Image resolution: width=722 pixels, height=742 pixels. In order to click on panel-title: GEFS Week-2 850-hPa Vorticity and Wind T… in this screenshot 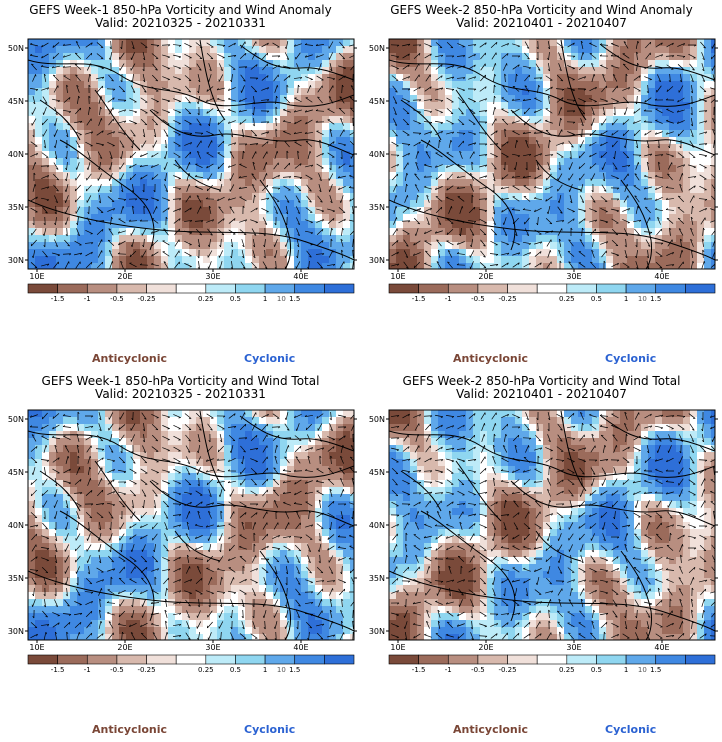, I will do `click(541, 381)`.